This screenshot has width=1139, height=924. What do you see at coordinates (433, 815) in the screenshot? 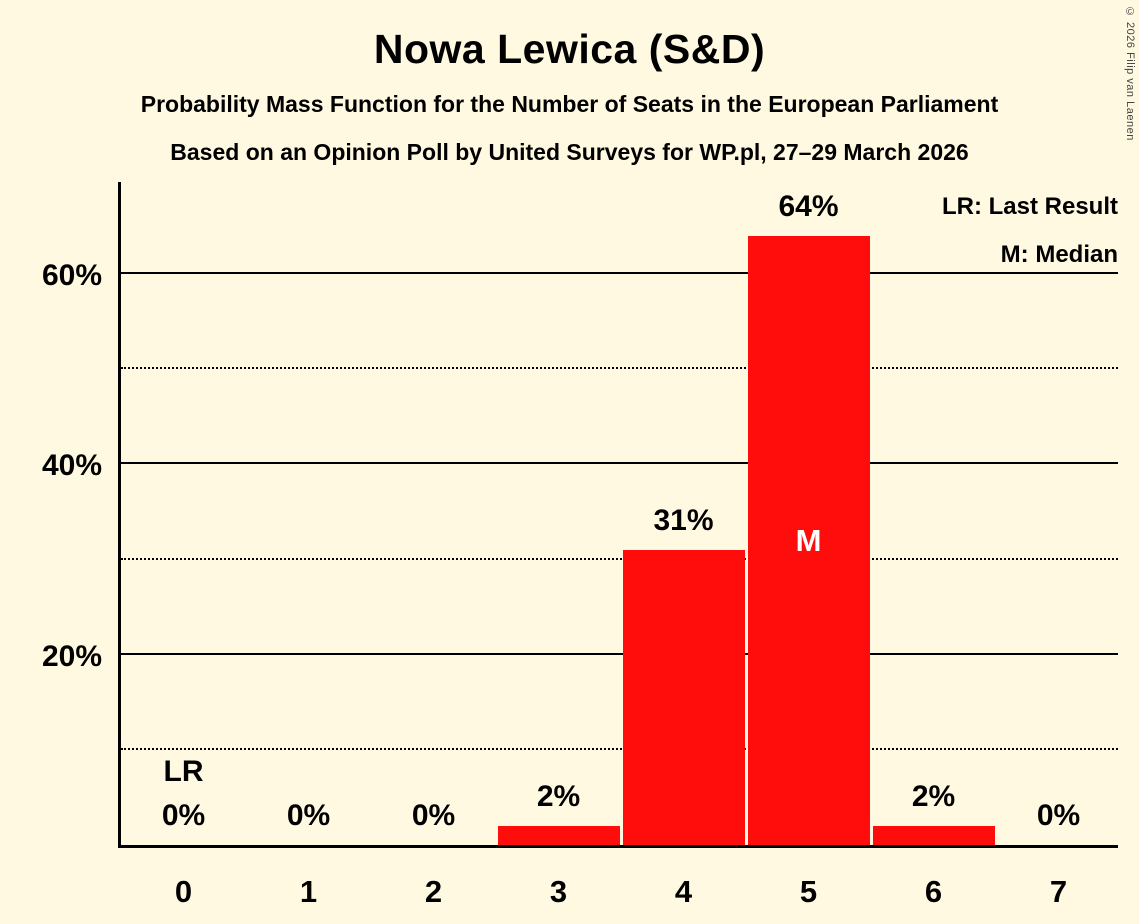
I see `value-label-seat-2: 0%` at bounding box center [433, 815].